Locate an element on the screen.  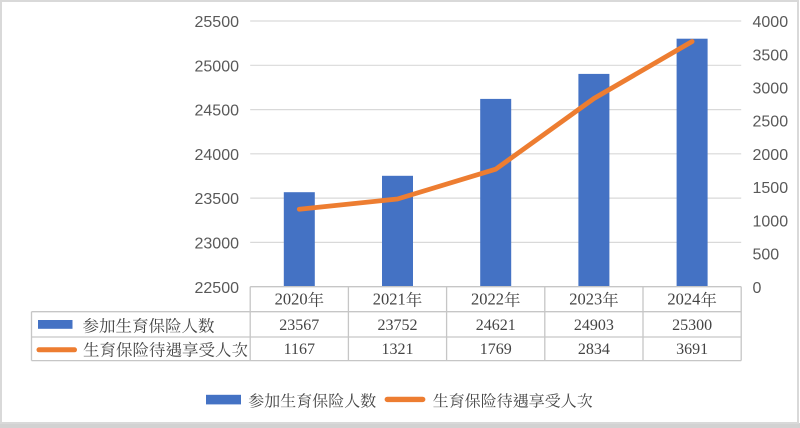
svg-text: 22500 is located at coordinates (217, 288).